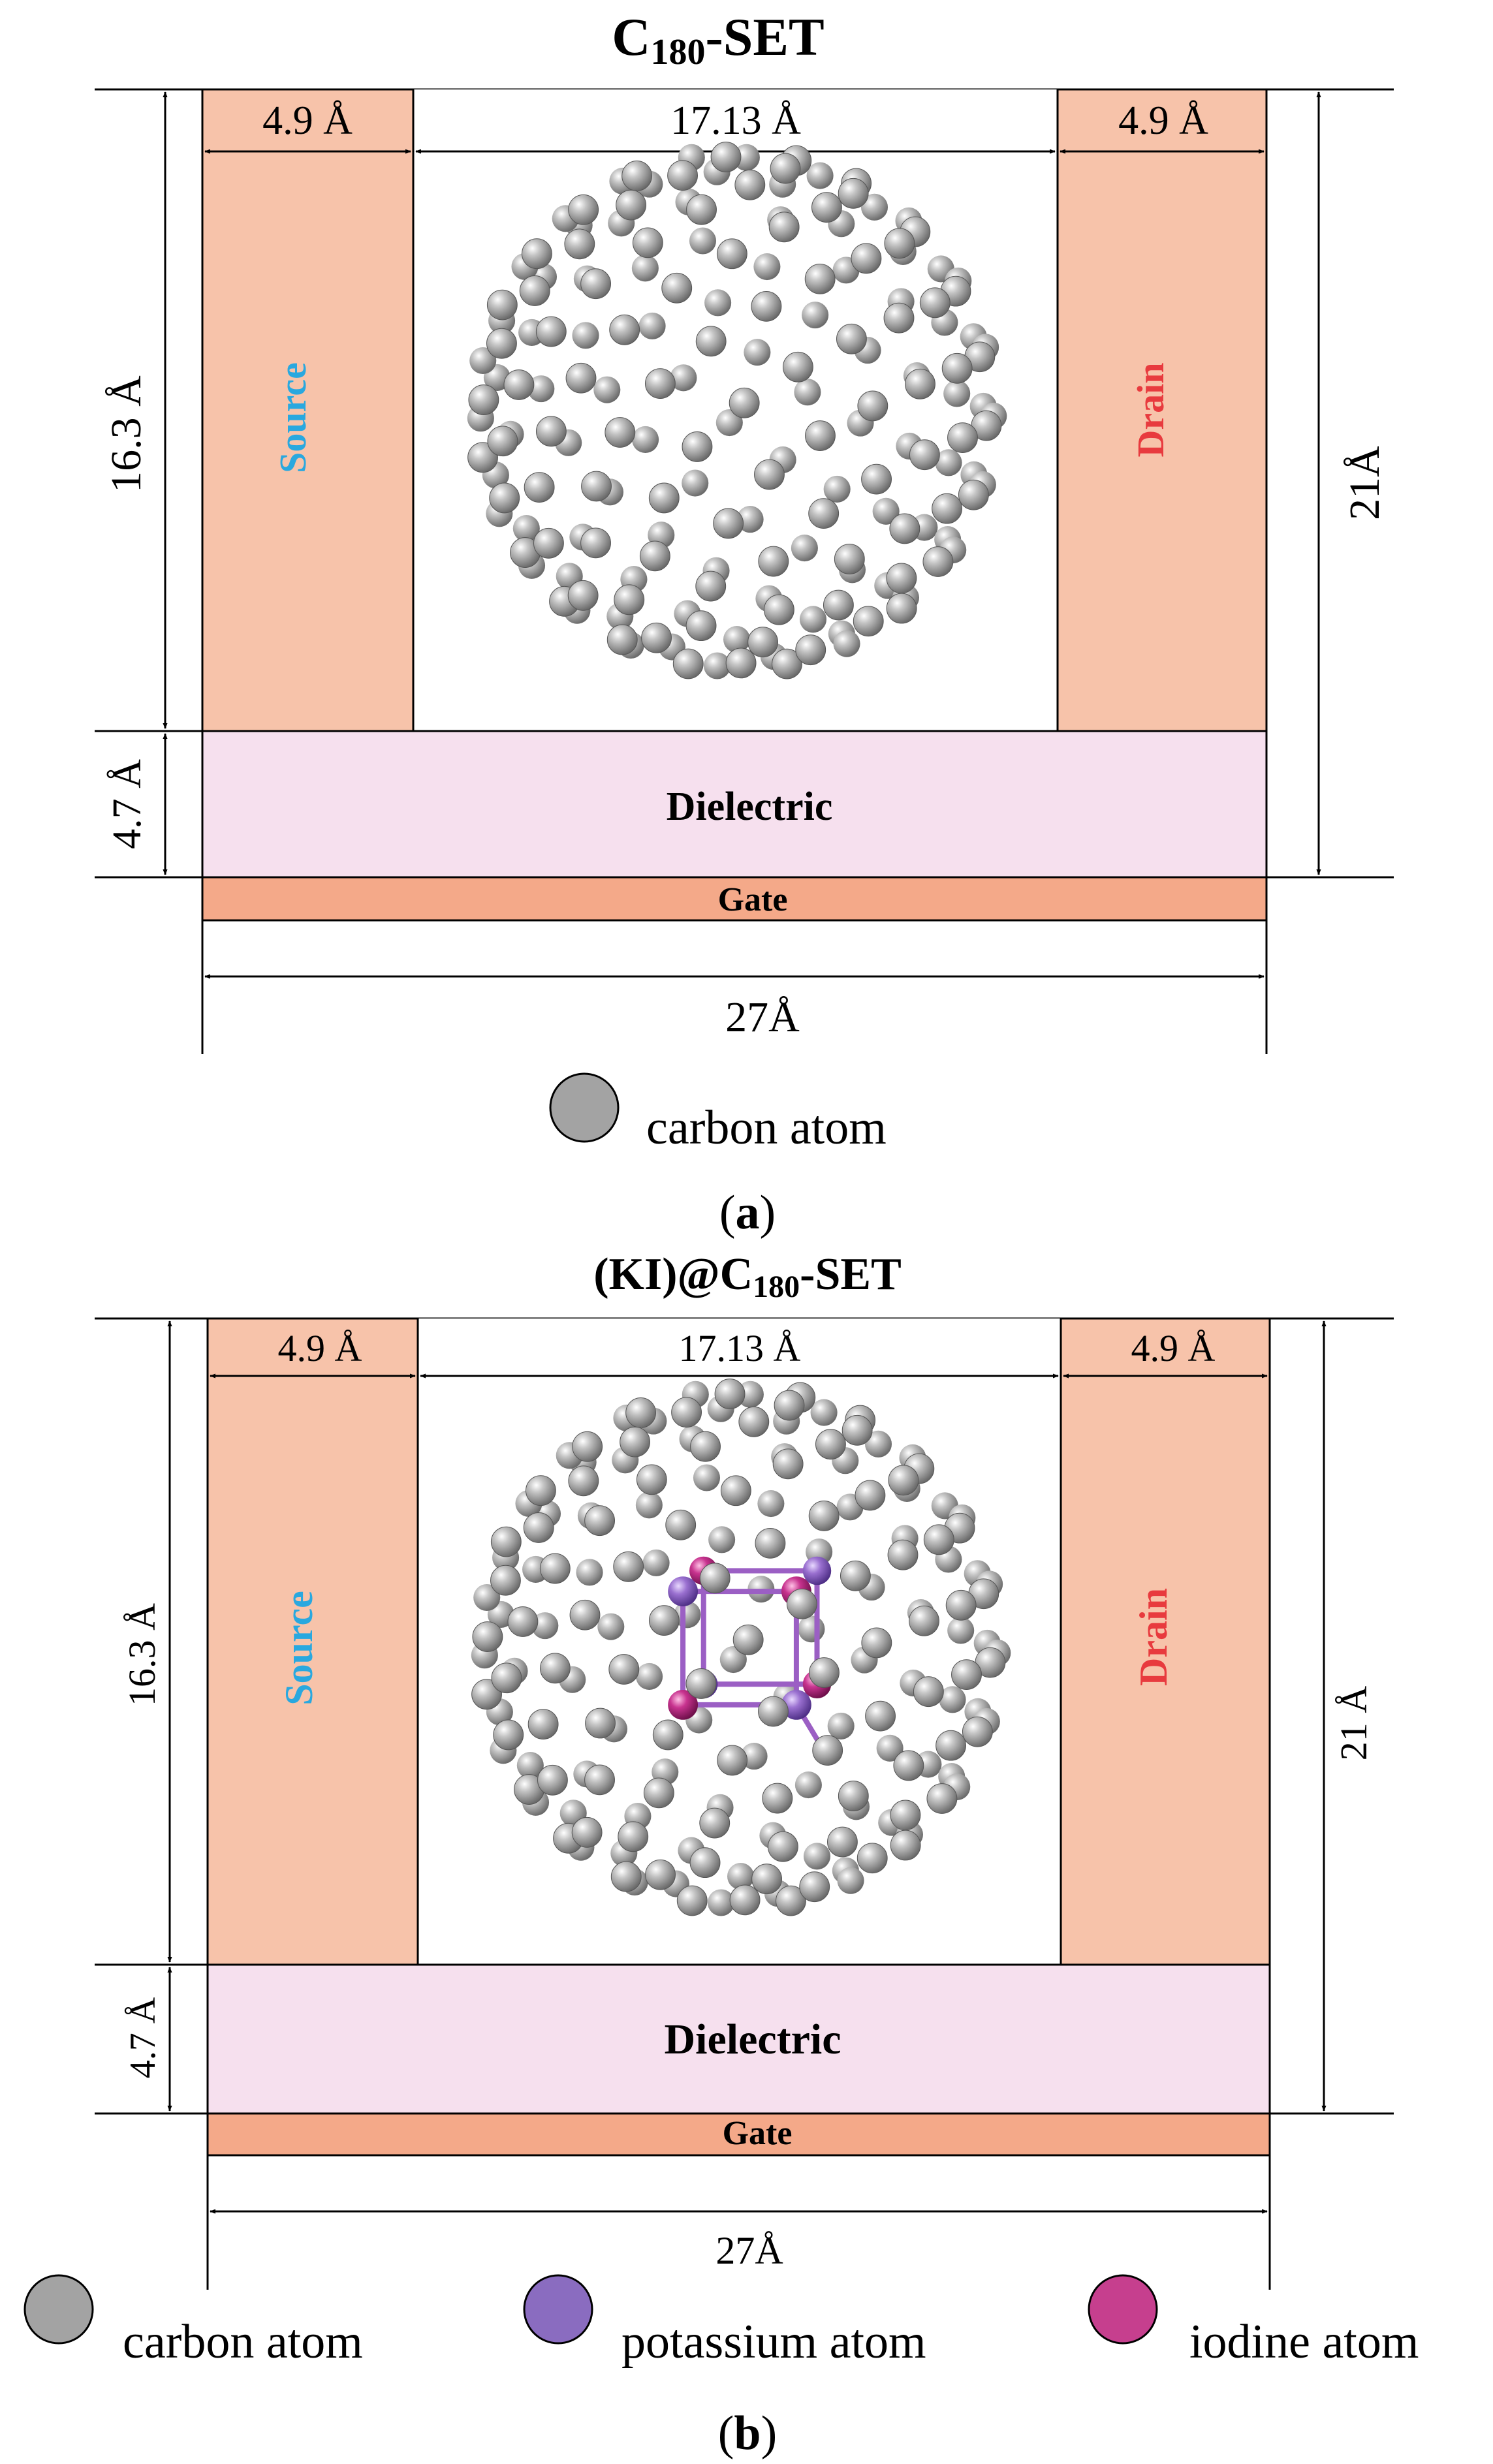  What do you see at coordinates (1365, 483) in the screenshot?
I see `dim-total-height: 21Å` at bounding box center [1365, 483].